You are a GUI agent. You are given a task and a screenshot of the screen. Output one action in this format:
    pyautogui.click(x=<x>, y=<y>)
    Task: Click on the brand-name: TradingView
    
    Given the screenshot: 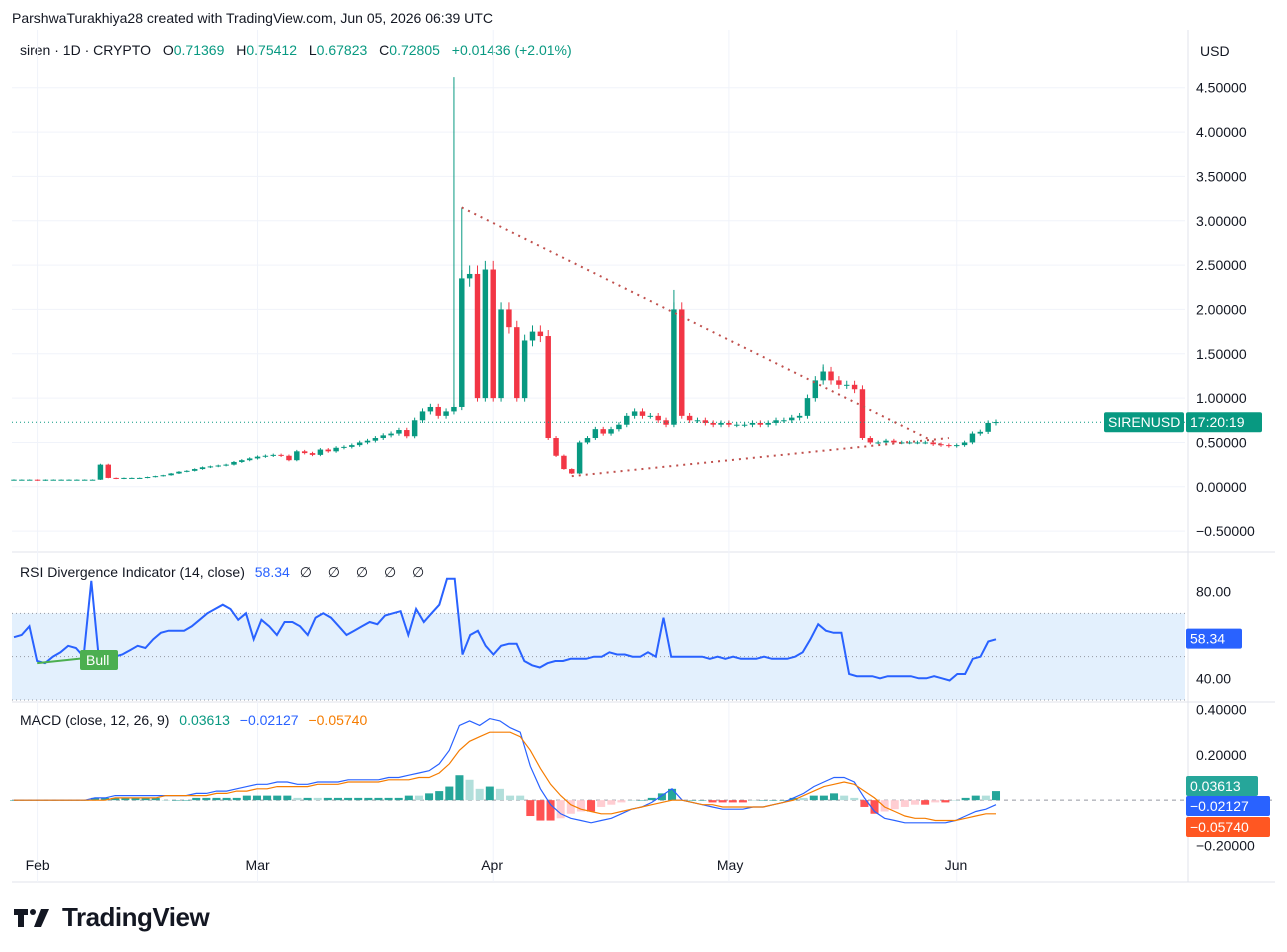 What is the action you would take?
    pyautogui.click(x=136, y=917)
    